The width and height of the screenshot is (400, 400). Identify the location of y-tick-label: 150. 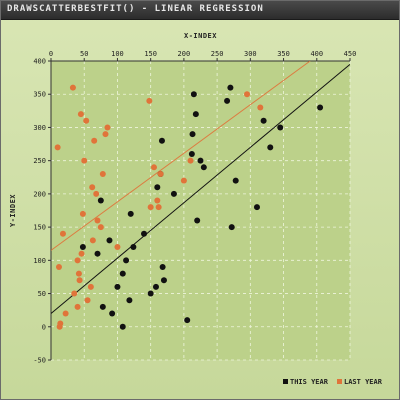
(39, 228).